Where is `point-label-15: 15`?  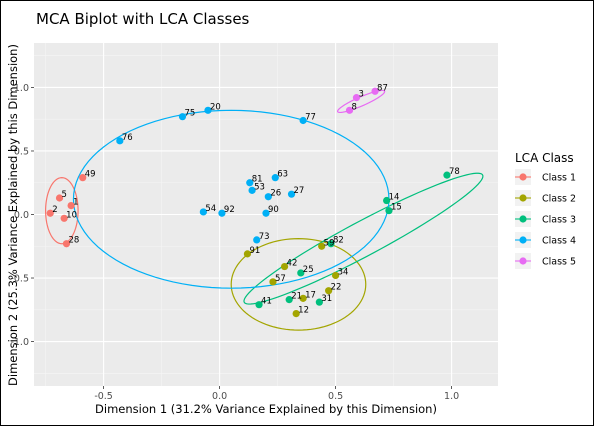 point-label-15: 15 is located at coordinates (396, 208).